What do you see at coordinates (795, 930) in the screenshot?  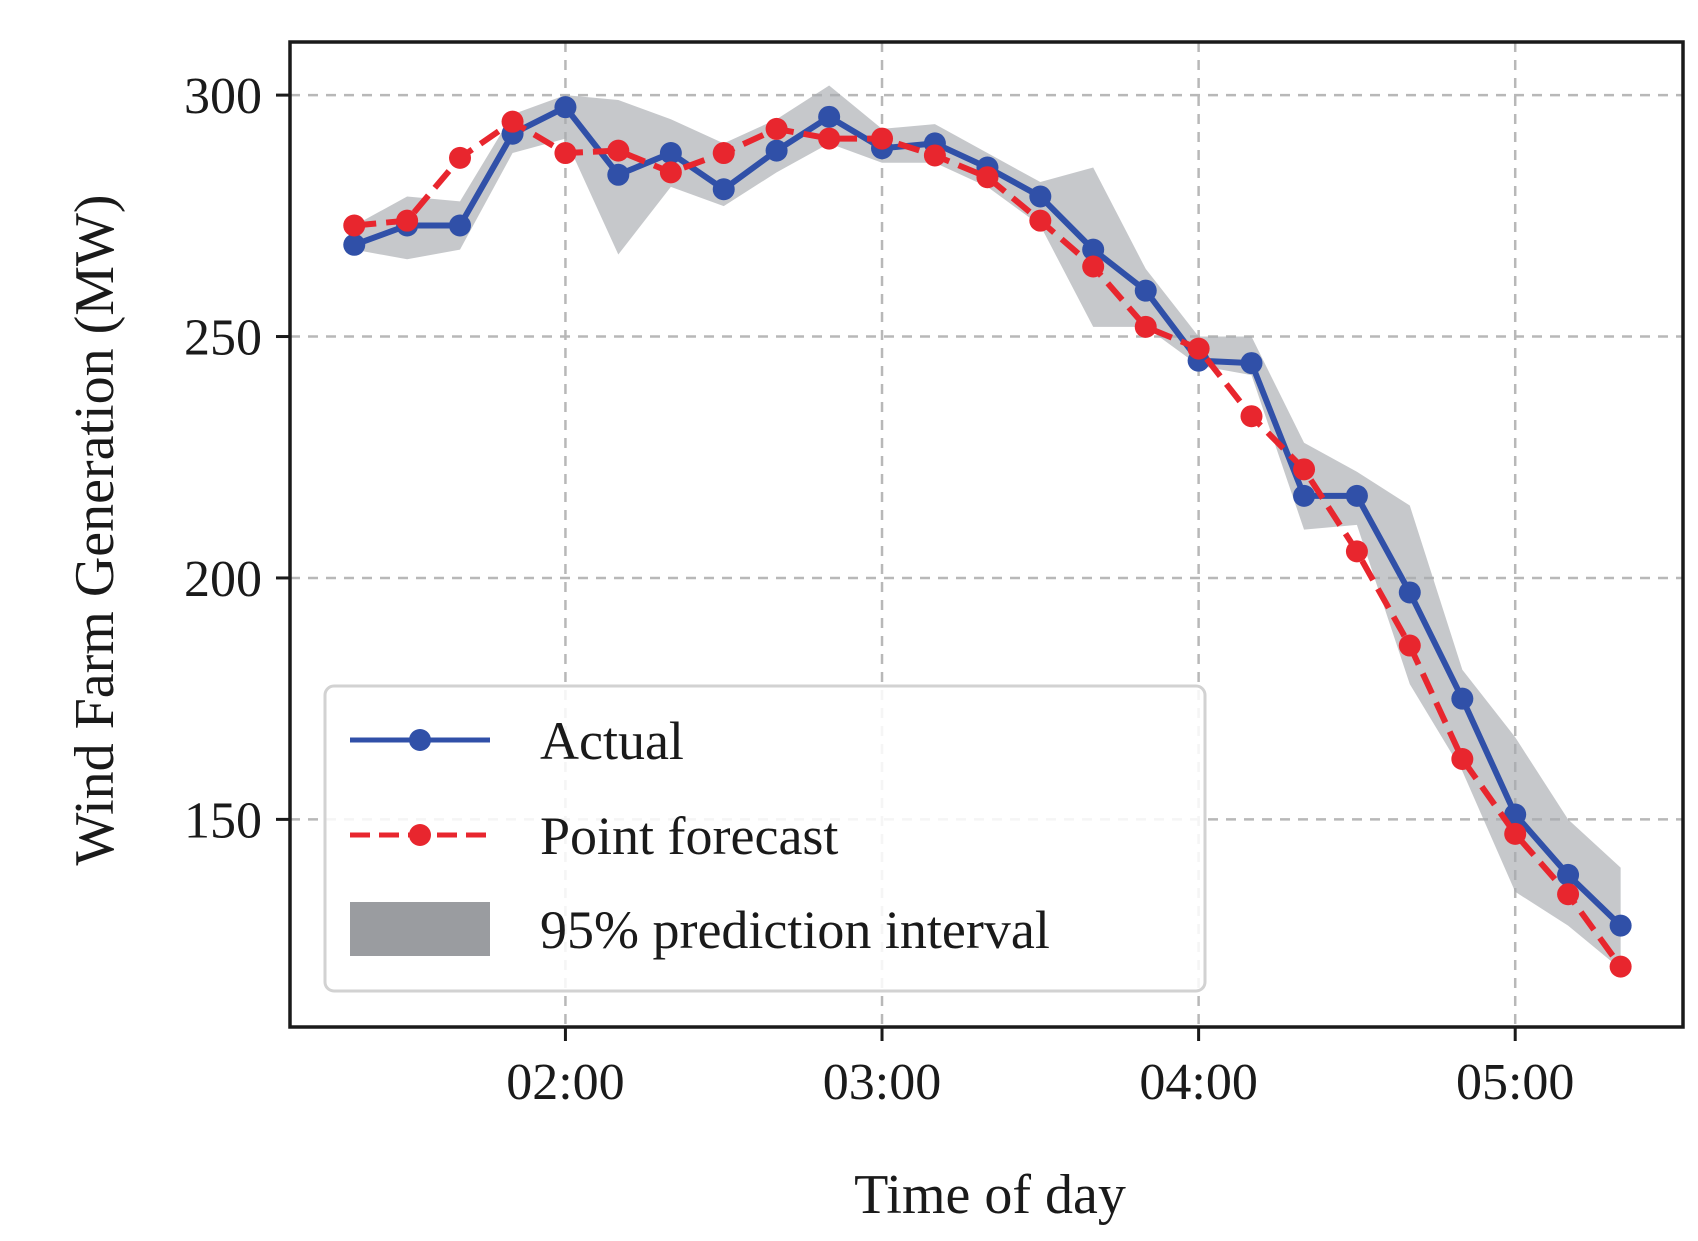 I see `legend-interval-label: 95% prediction interval` at bounding box center [795, 930].